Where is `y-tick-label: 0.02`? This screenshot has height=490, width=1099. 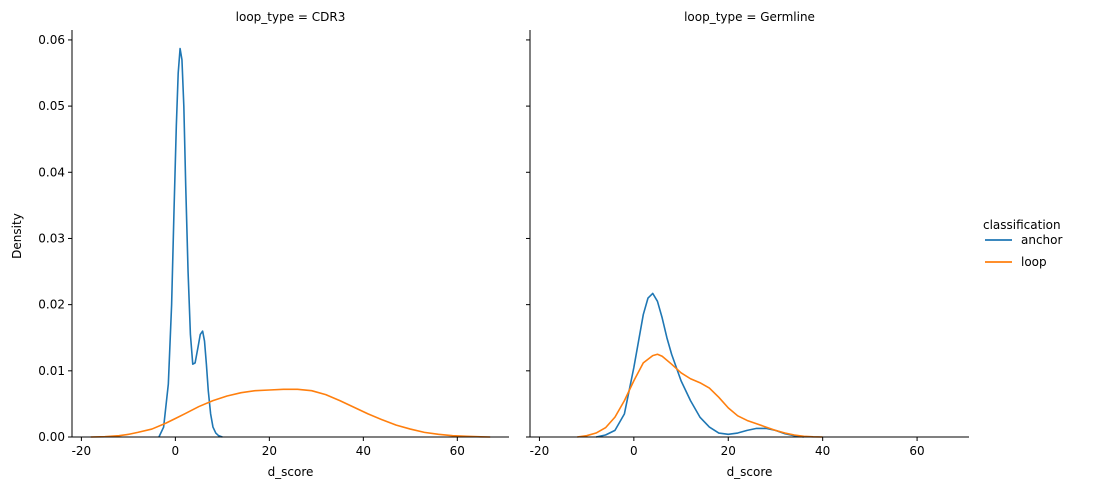
y-tick-label: 0.02 is located at coordinates (51, 305).